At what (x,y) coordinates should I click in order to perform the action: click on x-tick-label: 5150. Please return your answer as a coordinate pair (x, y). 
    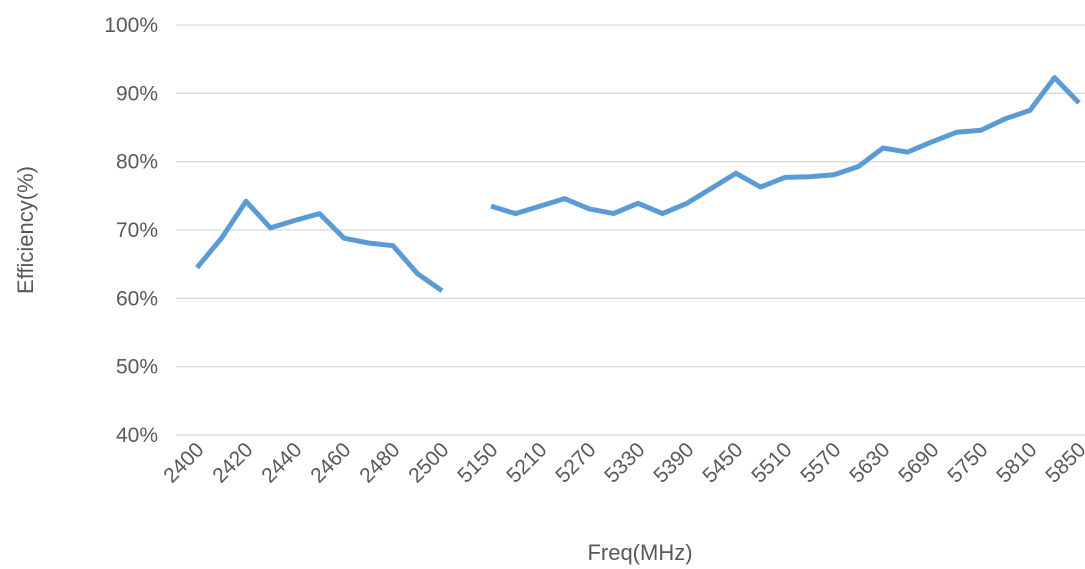
    Looking at the image, I should click on (477, 462).